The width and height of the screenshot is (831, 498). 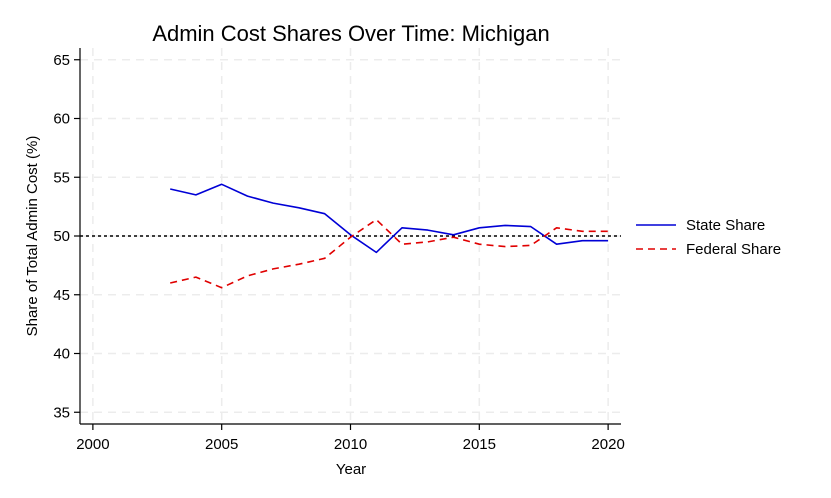 I want to click on y-tick-label: 60, so click(x=61, y=119).